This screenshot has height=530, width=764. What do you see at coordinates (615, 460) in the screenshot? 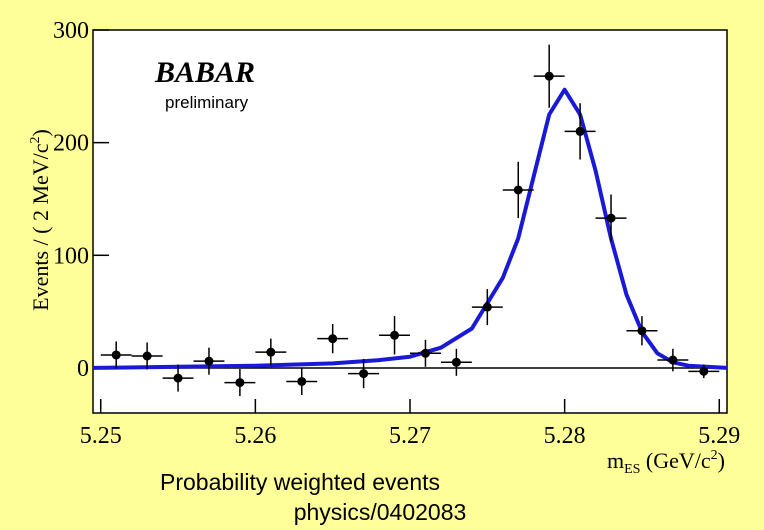
I see `x-label-text: m` at bounding box center [615, 460].